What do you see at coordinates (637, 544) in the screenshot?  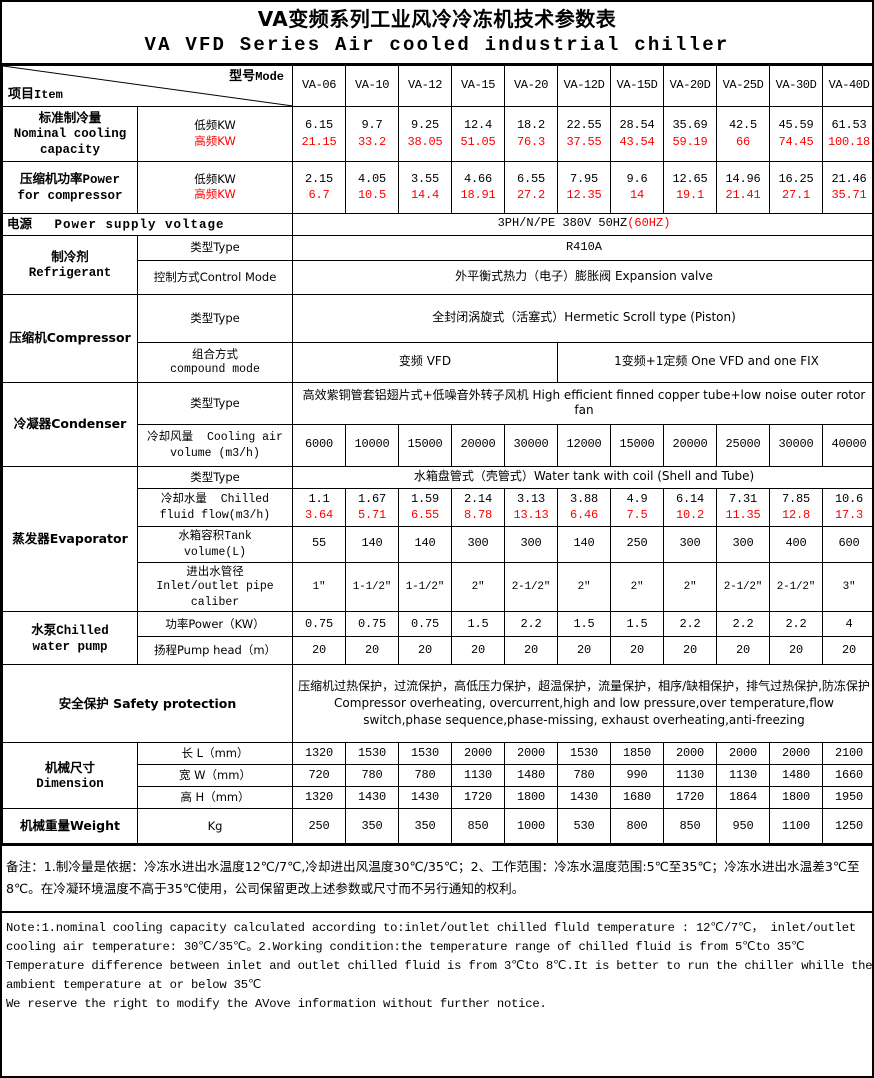 I see `cell-tank-volume: 250` at bounding box center [637, 544].